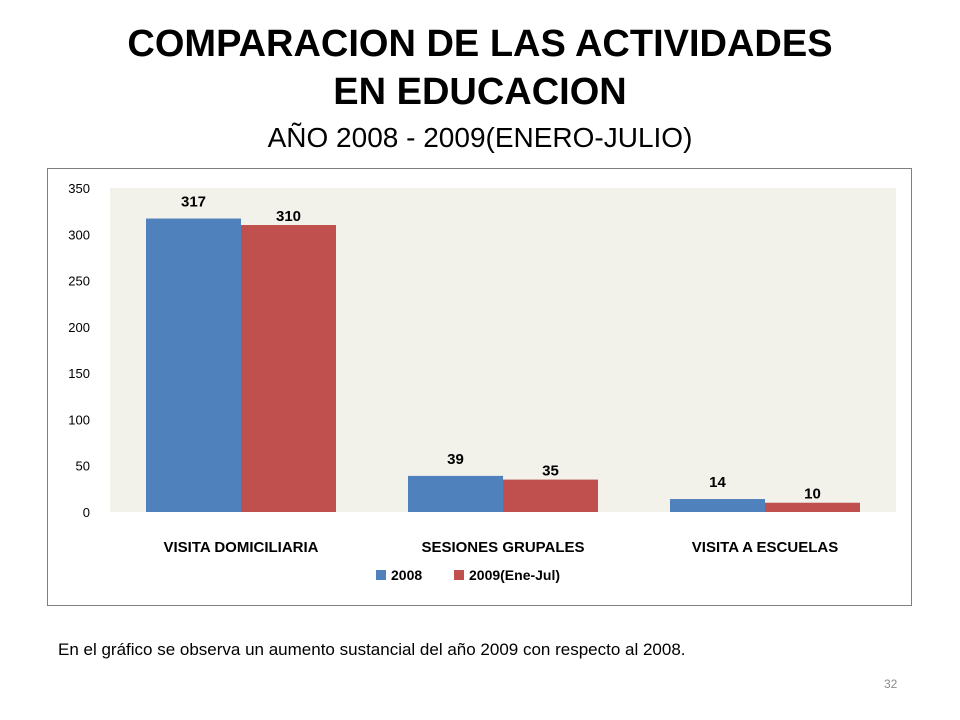  I want to click on y-tick-label: 300, so click(79, 234).